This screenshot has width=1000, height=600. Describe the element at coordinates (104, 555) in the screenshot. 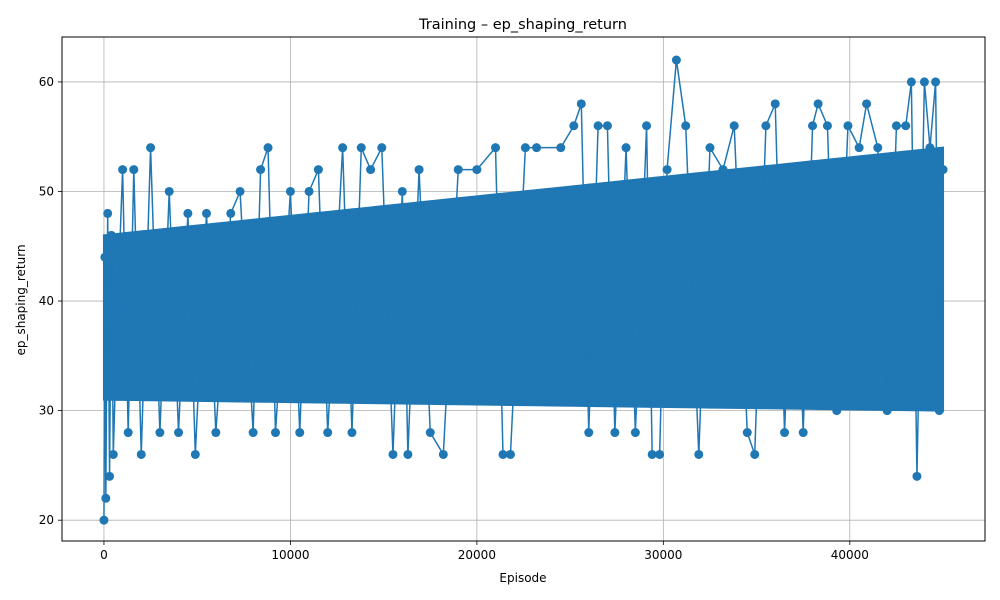

I see `x-tick-label: 0` at that location.